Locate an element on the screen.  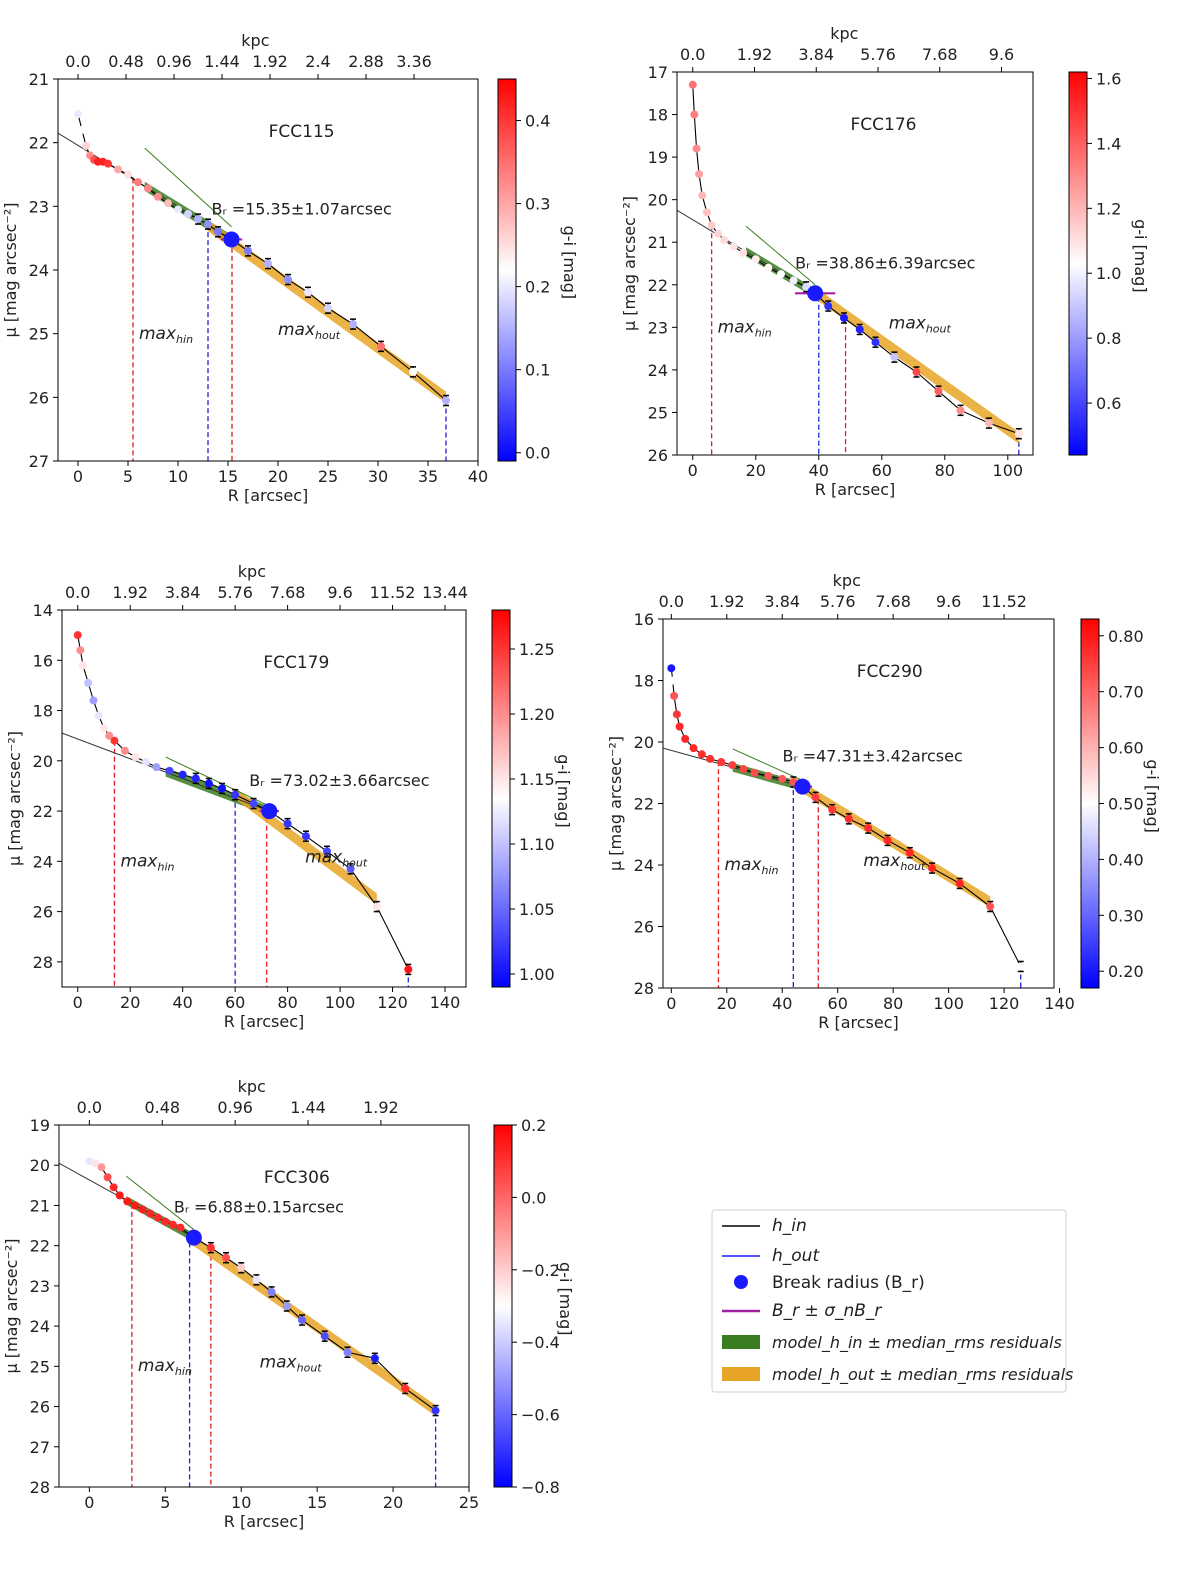
chart-title: FCC176 is located at coordinates (883, 125).